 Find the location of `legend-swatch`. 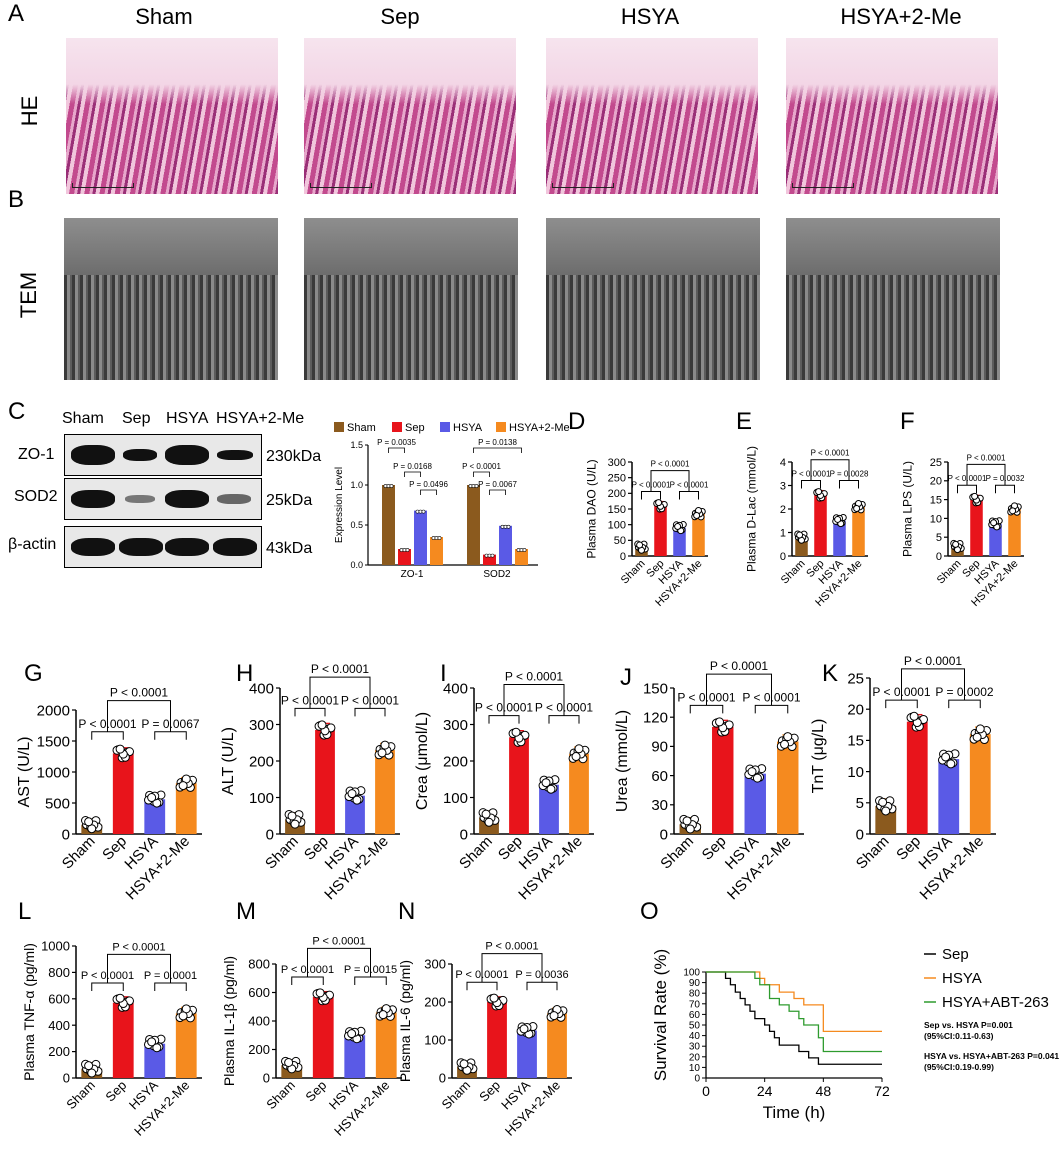

legend-swatch is located at coordinates (339, 427).